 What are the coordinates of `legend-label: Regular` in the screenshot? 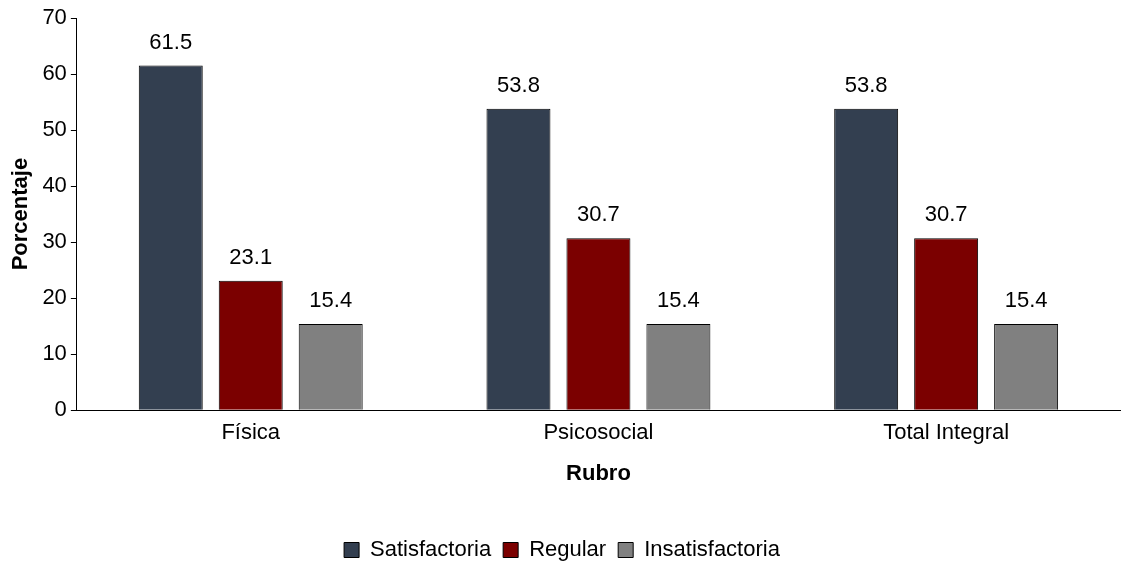 It's located at (568, 549).